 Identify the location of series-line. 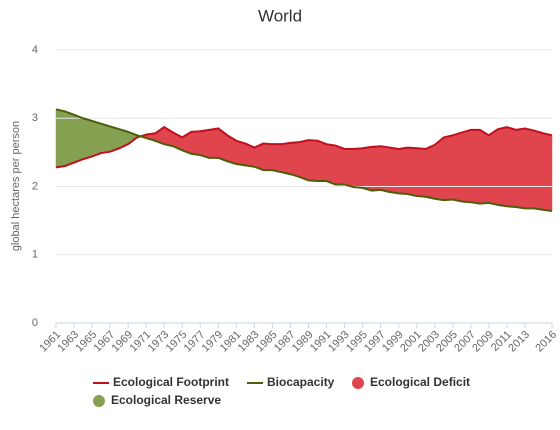
(304, 147).